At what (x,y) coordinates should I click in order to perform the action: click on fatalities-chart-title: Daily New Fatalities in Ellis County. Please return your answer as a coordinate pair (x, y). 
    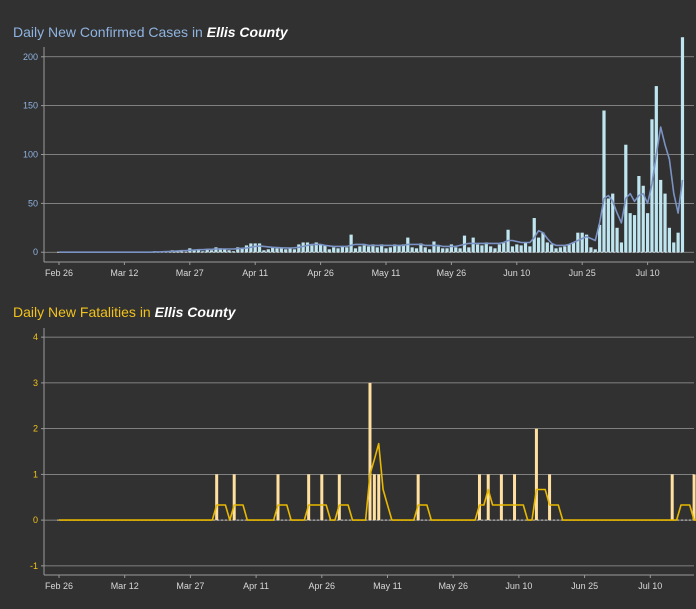
    Looking at the image, I should click on (124, 312).